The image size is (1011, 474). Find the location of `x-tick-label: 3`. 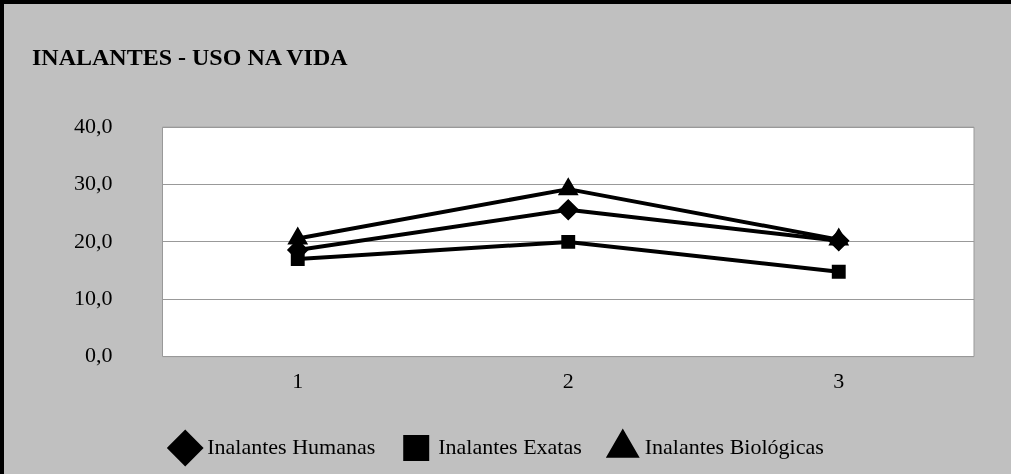

x-tick-label: 3 is located at coordinates (839, 380).